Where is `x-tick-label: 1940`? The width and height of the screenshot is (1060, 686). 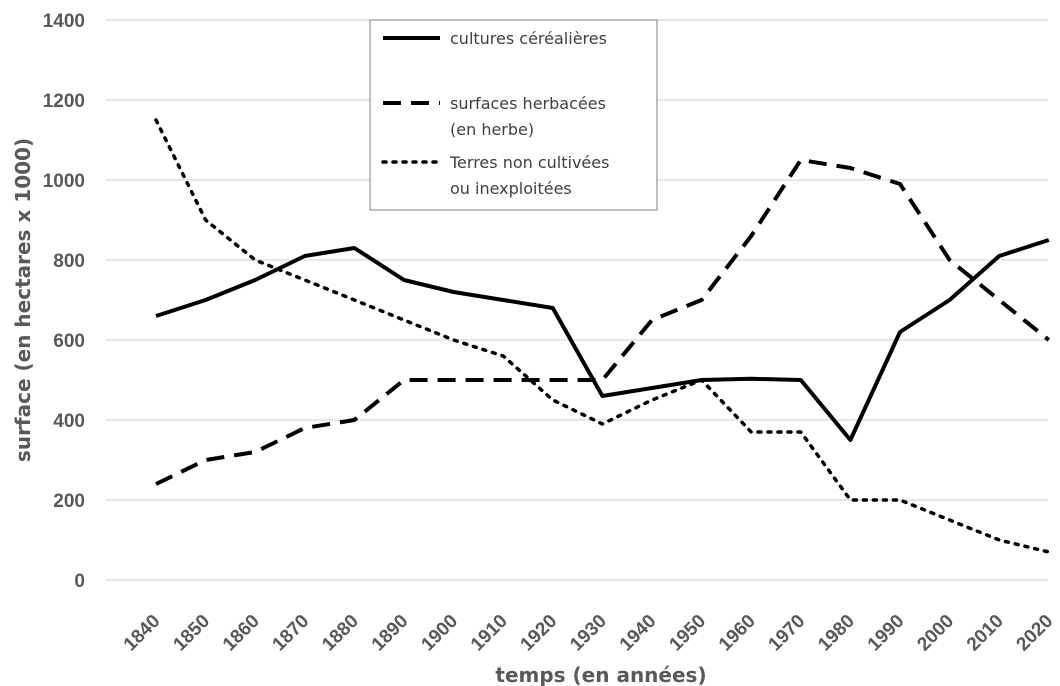 x-tick-label: 1940 is located at coordinates (638, 633).